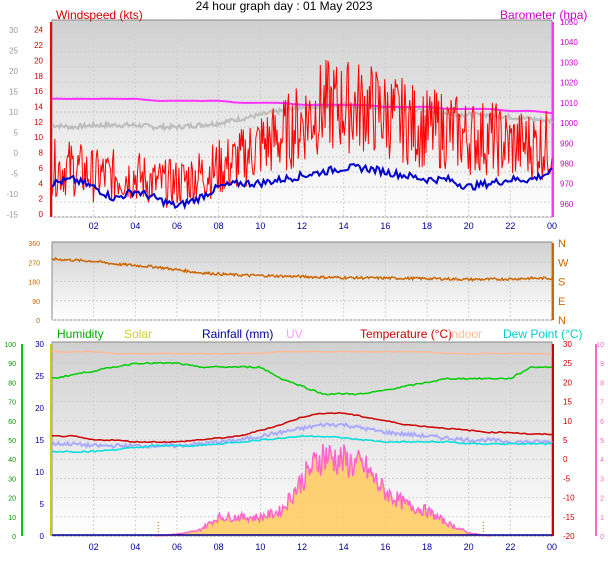 The width and height of the screenshot is (608, 566). Describe the element at coordinates (565, 459) in the screenshot. I see `y-tick-temp-0: 0` at that location.